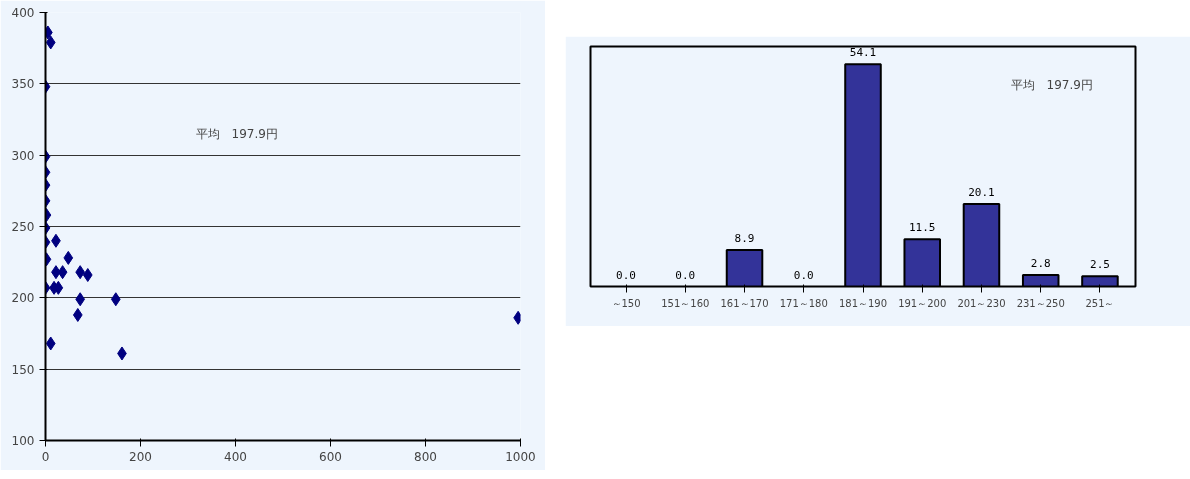  Describe the element at coordinates (744, 238) in the screenshot. I see `data-label: 8.9` at that location.